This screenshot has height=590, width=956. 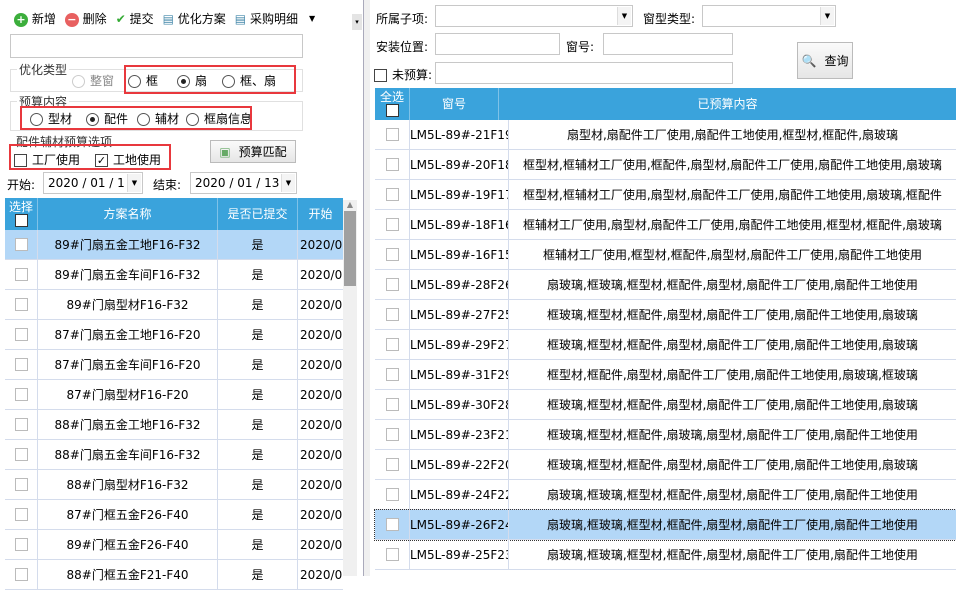 I want to click on header-budget-content: 已预算内容, so click(x=727, y=103).